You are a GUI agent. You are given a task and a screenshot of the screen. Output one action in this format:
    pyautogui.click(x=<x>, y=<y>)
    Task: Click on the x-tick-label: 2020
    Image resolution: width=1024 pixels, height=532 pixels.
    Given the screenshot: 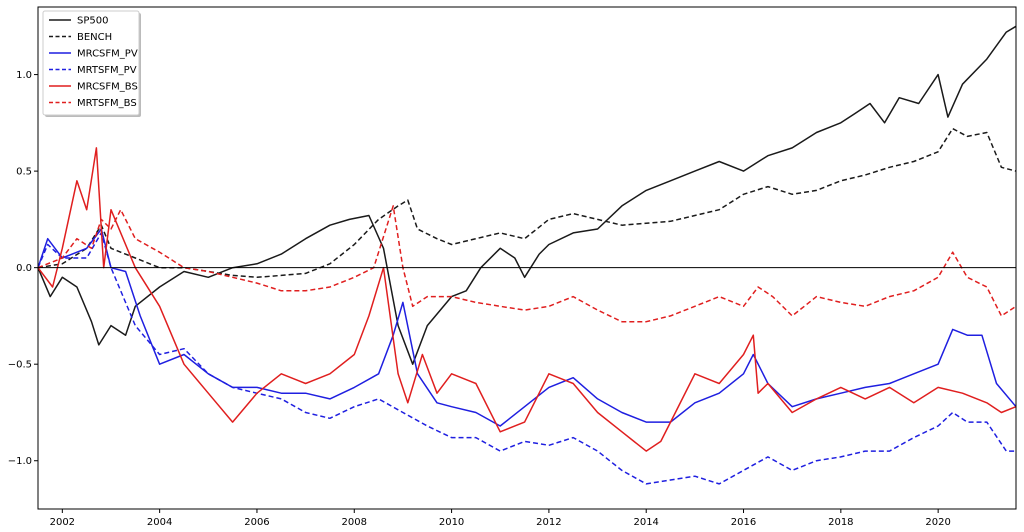 What is the action you would take?
    pyautogui.click(x=937, y=522)
    